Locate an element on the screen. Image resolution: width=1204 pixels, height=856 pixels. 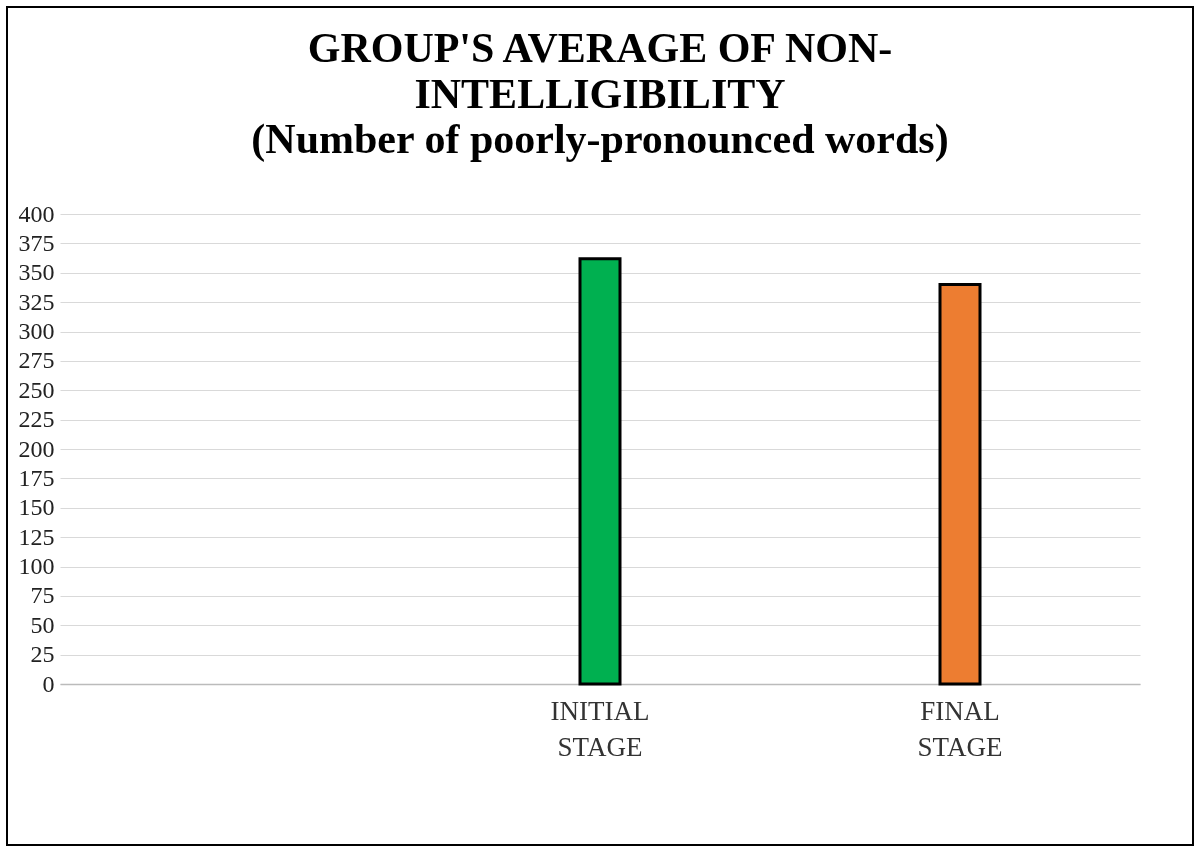
y-tick-label: 250 is located at coordinates (36, 389).